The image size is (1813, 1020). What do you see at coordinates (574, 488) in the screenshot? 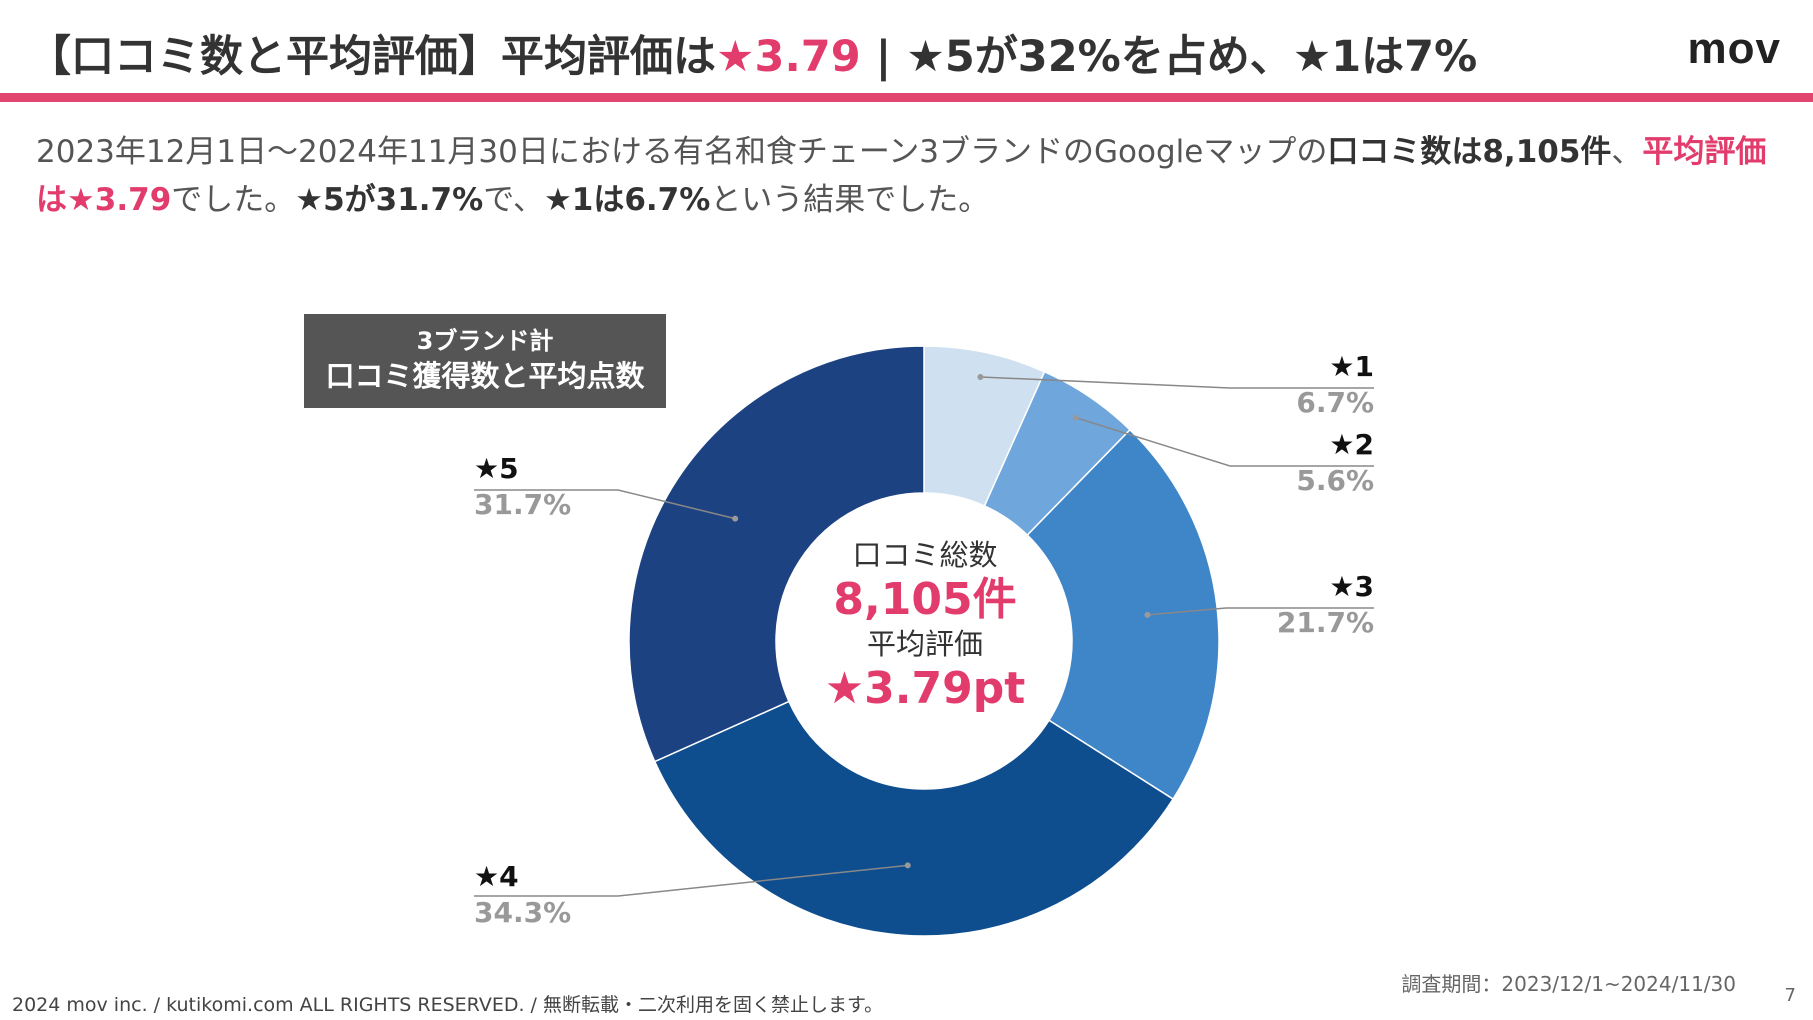
I see `label-star5: ★5 31.7%` at bounding box center [574, 488].